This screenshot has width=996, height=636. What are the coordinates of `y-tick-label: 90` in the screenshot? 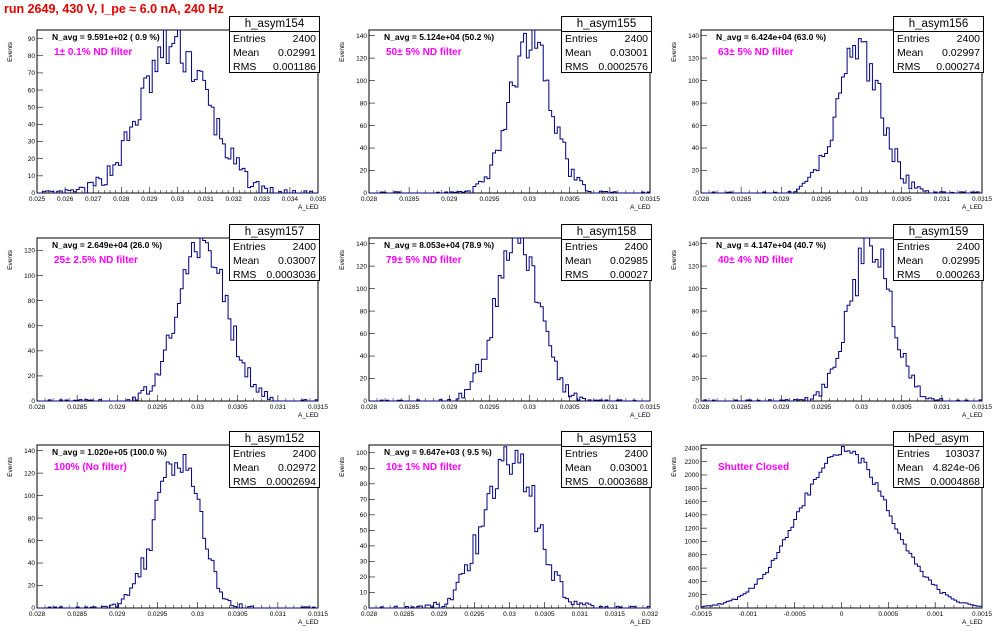 It's located at (32, 39).